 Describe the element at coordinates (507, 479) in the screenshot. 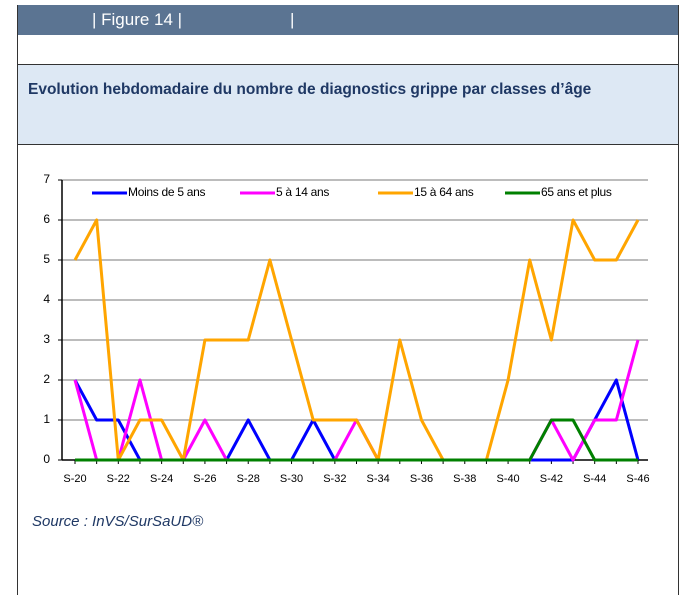

I see `x-tick-label: S-40` at that location.